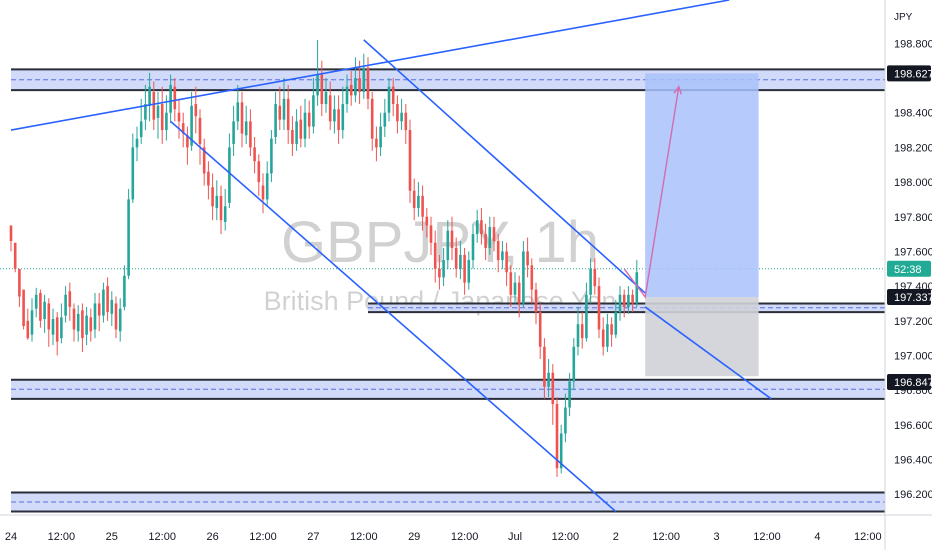  I want to click on x-tick-label-1: 12:00, so click(62, 537).